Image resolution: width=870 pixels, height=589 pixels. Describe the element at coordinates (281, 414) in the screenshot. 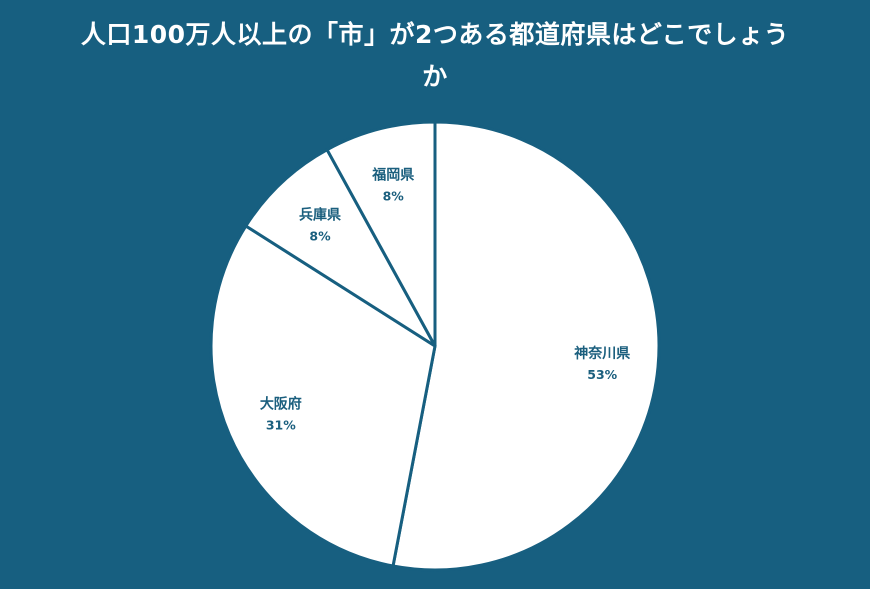

I see `slice-label-2: 大阪府 31%` at that location.